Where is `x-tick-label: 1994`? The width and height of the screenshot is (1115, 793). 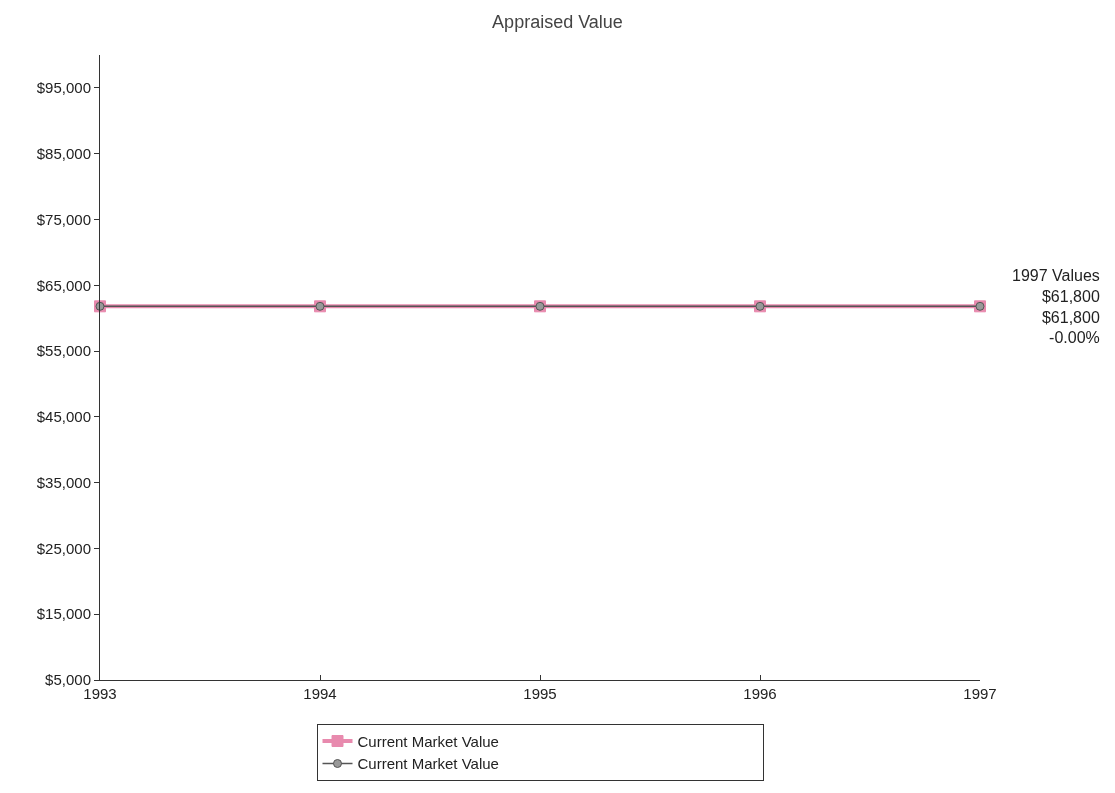
x-tick-label: 1994 is located at coordinates (320, 693).